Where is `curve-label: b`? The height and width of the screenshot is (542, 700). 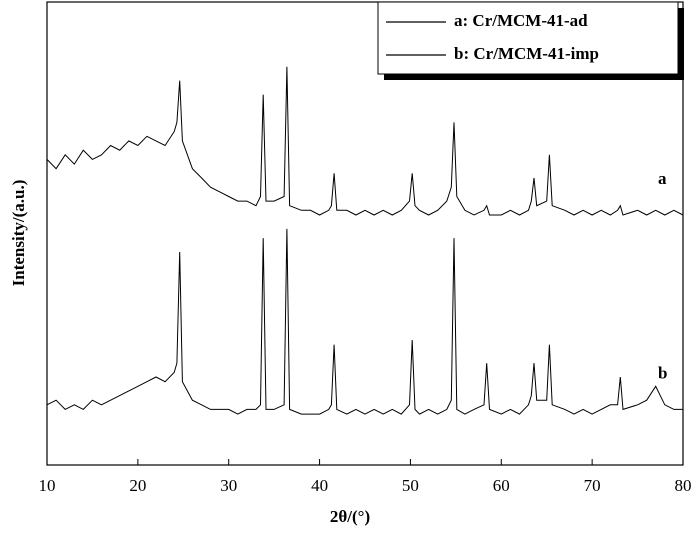 curve-label: b is located at coordinates (662, 372).